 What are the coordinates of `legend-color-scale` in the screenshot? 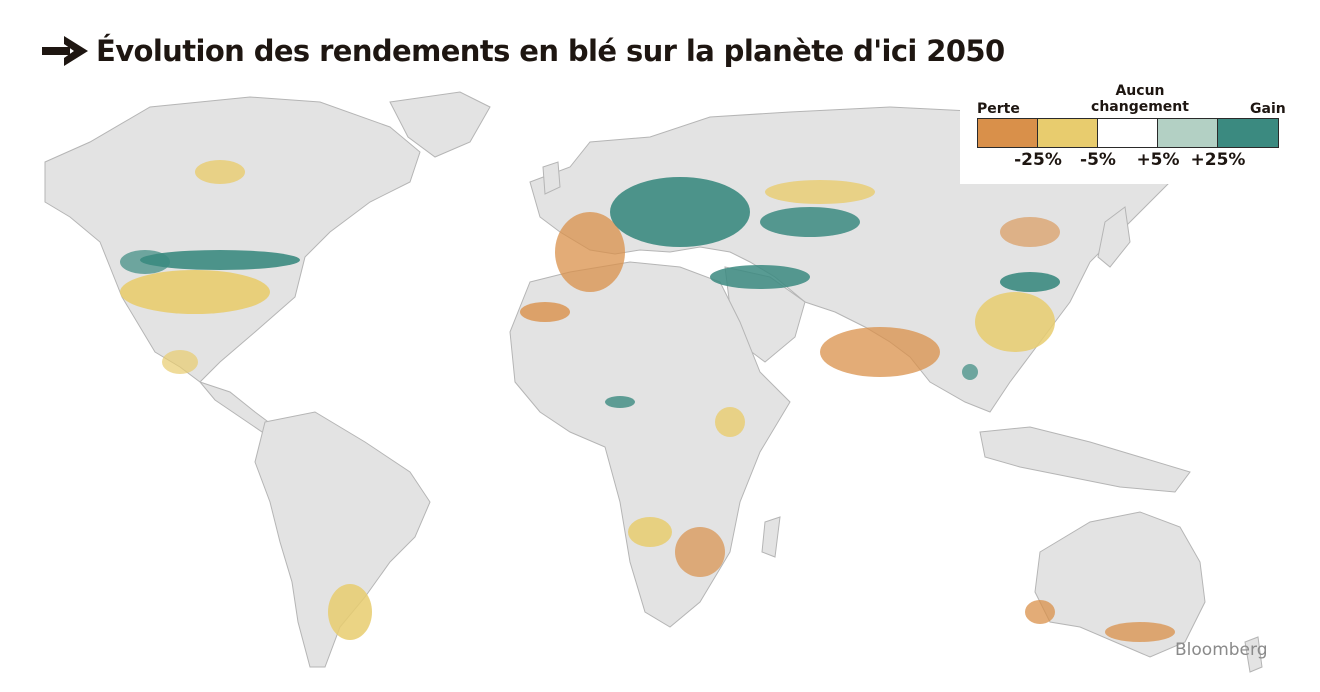 It's located at (1128, 133).